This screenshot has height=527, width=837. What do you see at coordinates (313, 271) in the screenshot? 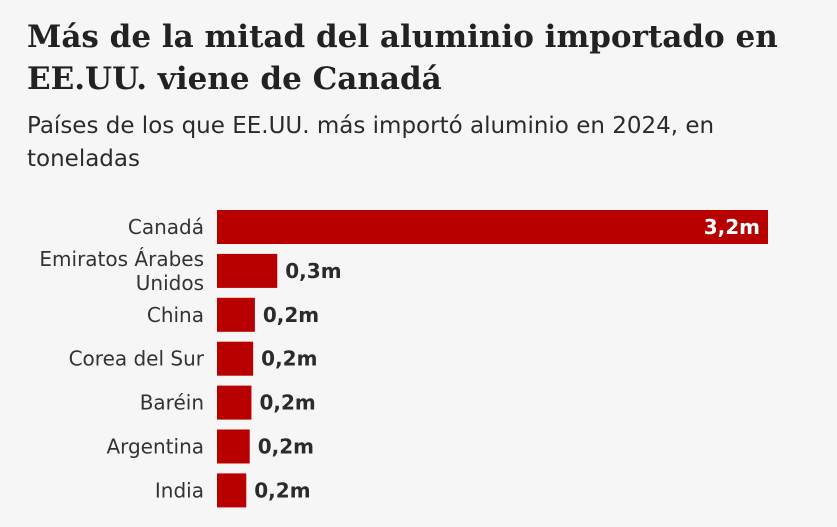
I see `value-label: 0,3m` at bounding box center [313, 271].